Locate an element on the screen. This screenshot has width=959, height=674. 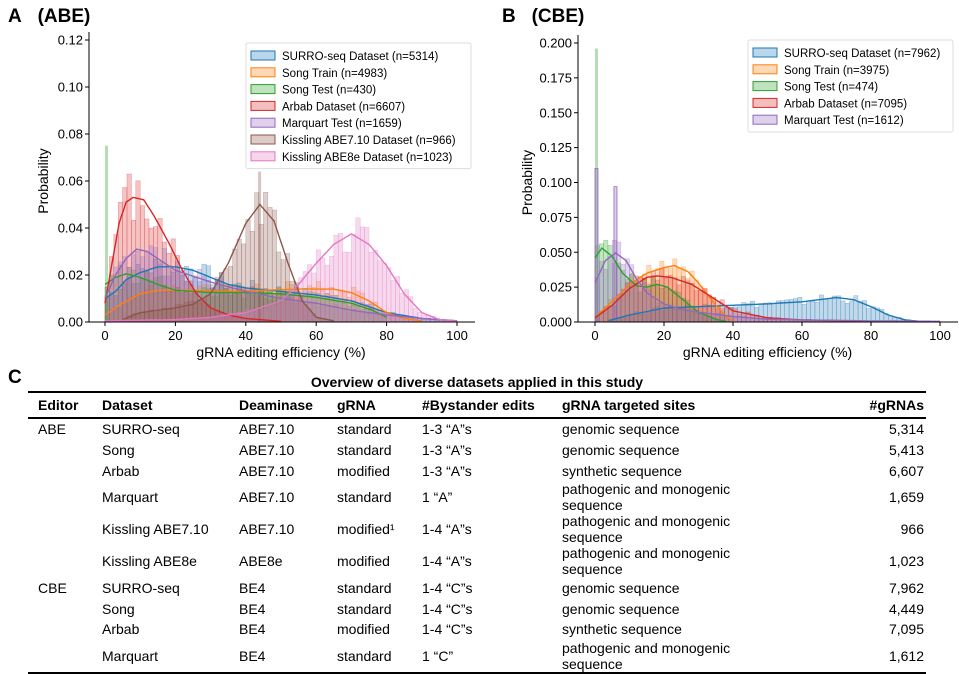
legend-label: Kissling ABE8e Dataset (n=1023) is located at coordinates (367, 158).